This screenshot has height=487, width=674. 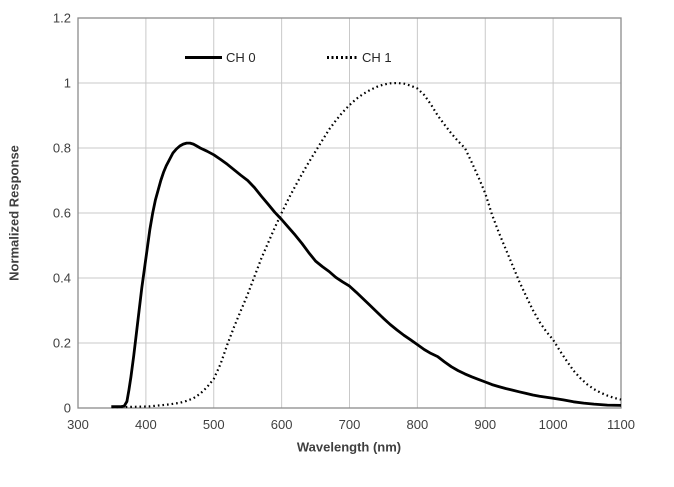 What do you see at coordinates (78, 424) in the screenshot?
I see `x-tick-label: 300` at bounding box center [78, 424].